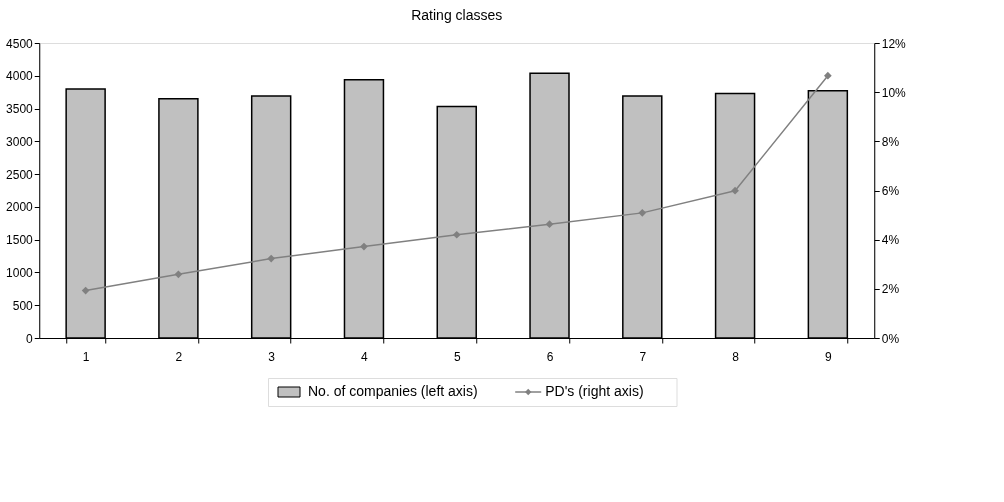 The height and width of the screenshot is (502, 1004). Describe the element at coordinates (23, 305) in the screenshot. I see `y-tick-label: 500` at that location.